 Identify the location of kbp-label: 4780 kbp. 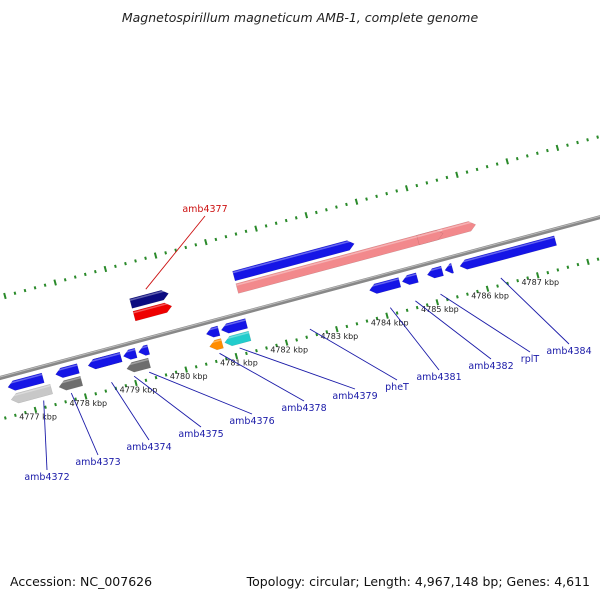
(189, 376).